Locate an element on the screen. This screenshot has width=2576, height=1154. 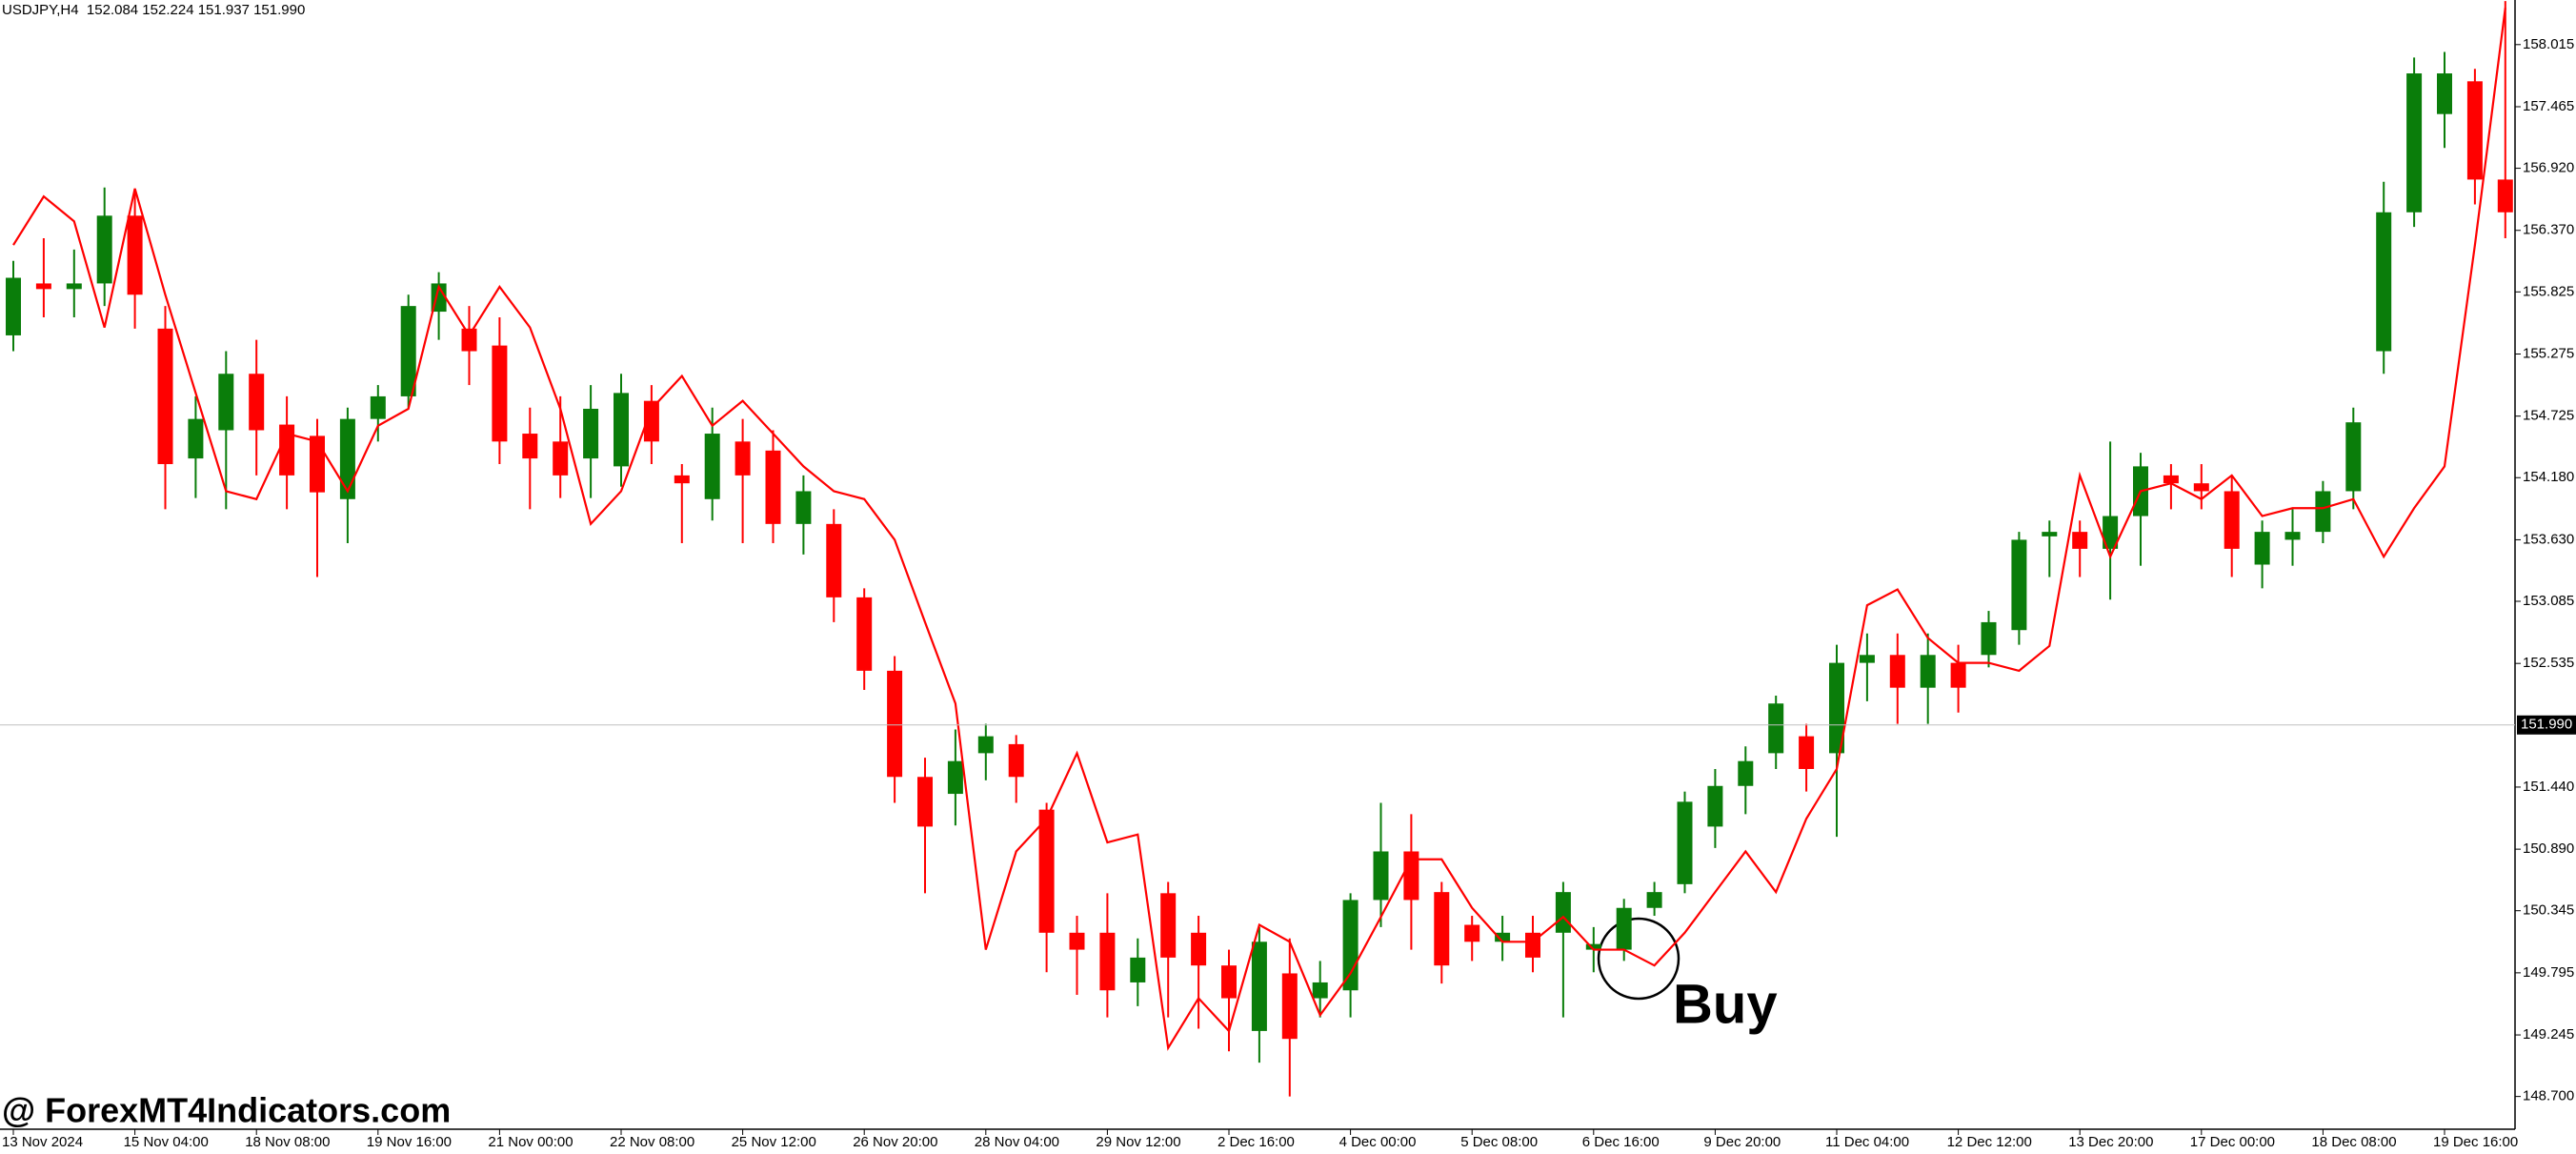
y-tick-label: 155.275 is located at coordinates (2549, 353).